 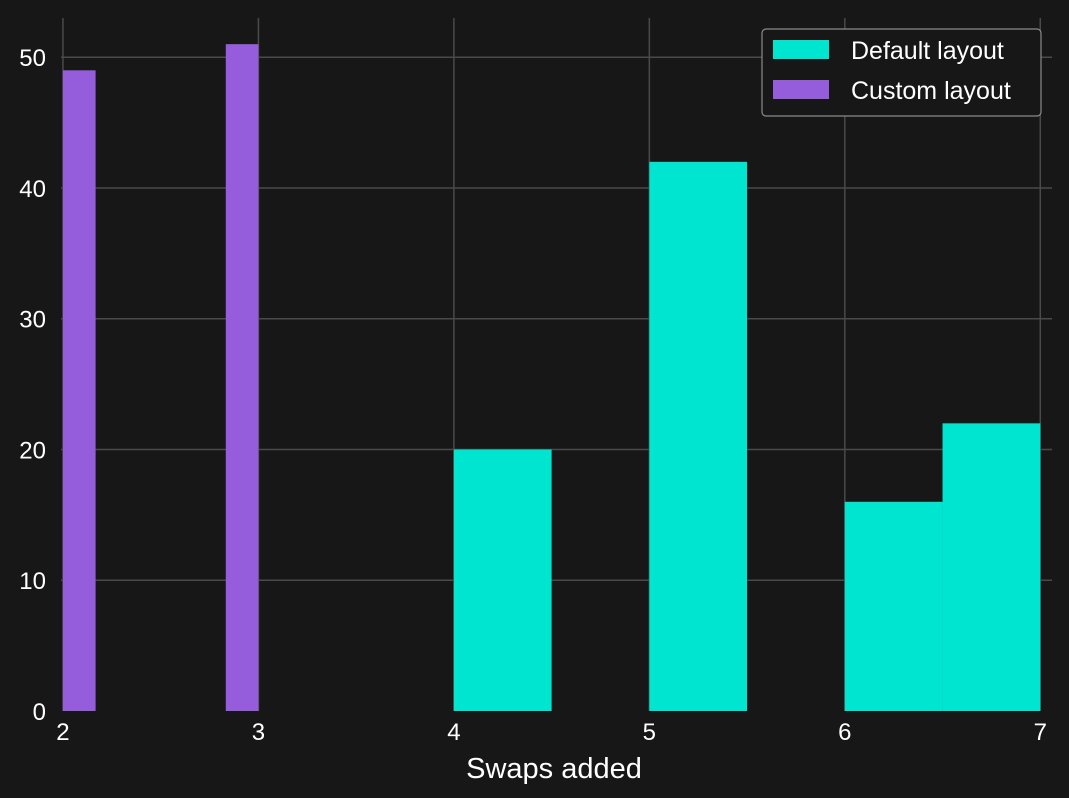 I want to click on x-tick-label: 6, so click(x=844, y=732).